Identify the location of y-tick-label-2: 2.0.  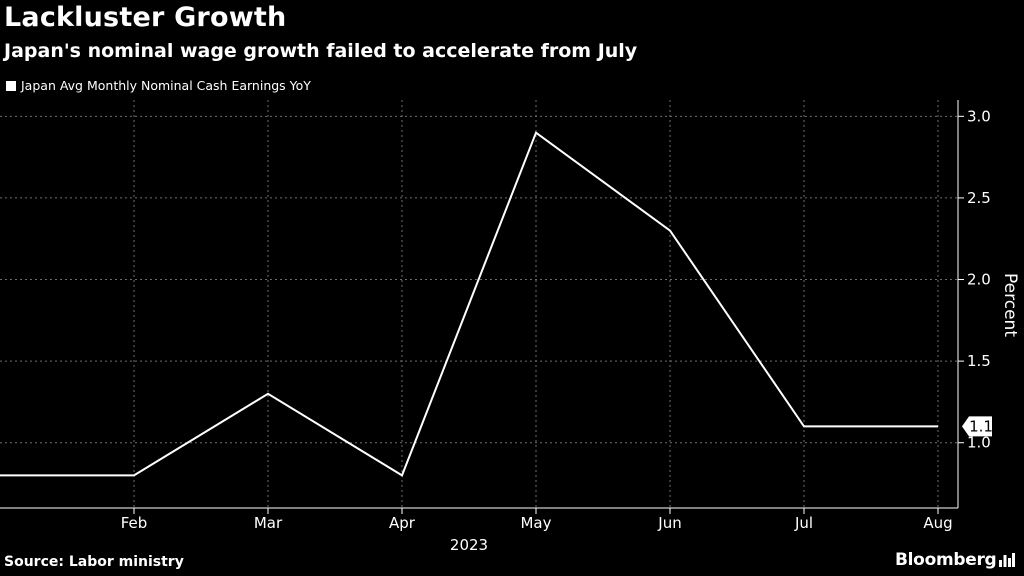
(979, 280).